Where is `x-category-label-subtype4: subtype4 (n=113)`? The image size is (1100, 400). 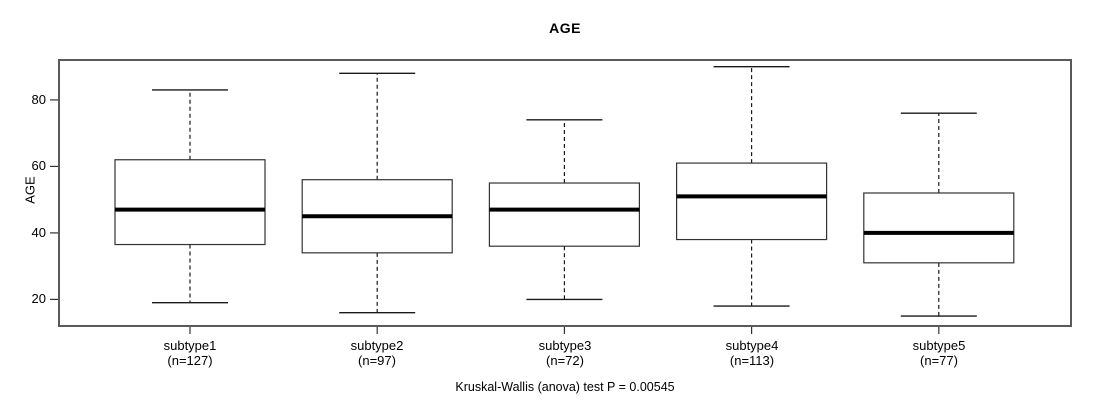
x-category-label-subtype4: subtype4 (n=113) is located at coordinates (752, 353).